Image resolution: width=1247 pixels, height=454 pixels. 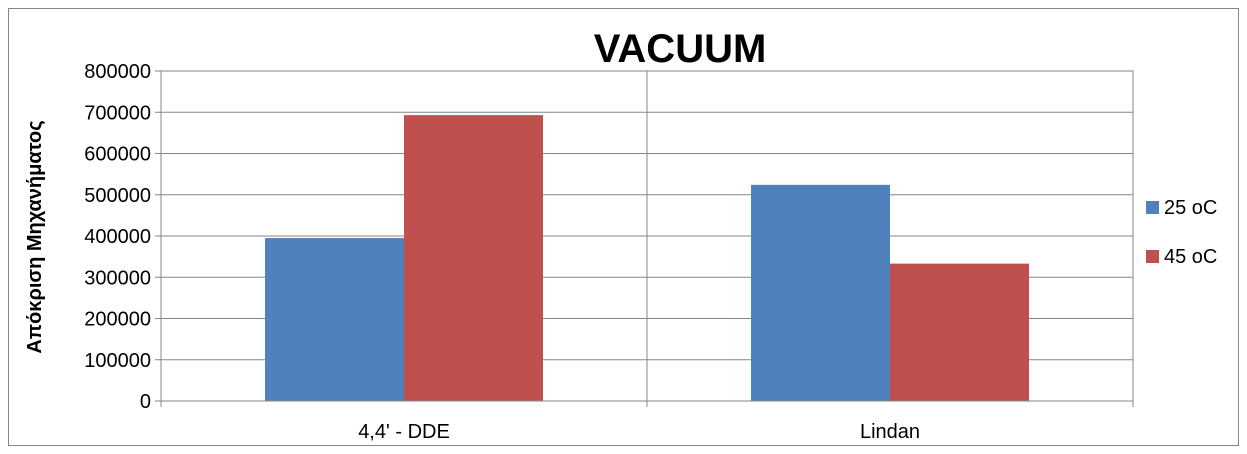 I want to click on y-tick-label: 400000, so click(x=117, y=237).